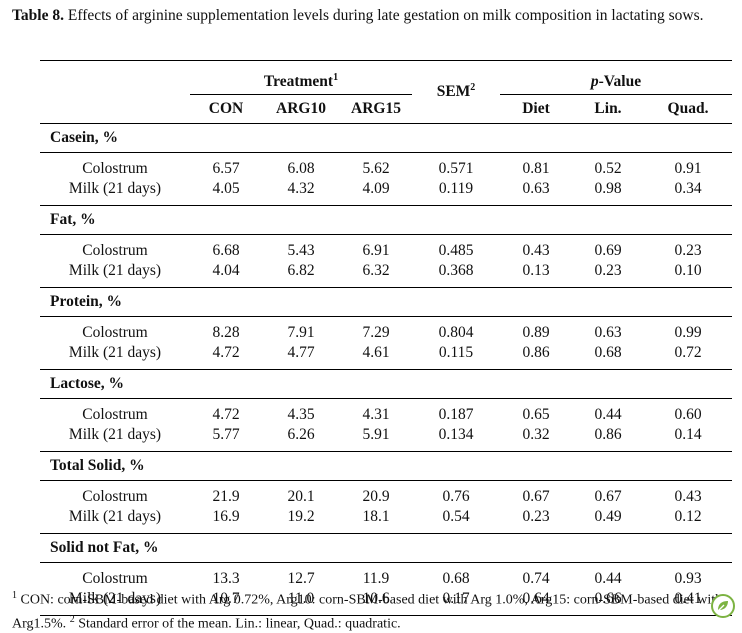 The height and width of the screenshot is (633, 742). What do you see at coordinates (87, 383) in the screenshot?
I see `group-title: Lactose, %` at bounding box center [87, 383].